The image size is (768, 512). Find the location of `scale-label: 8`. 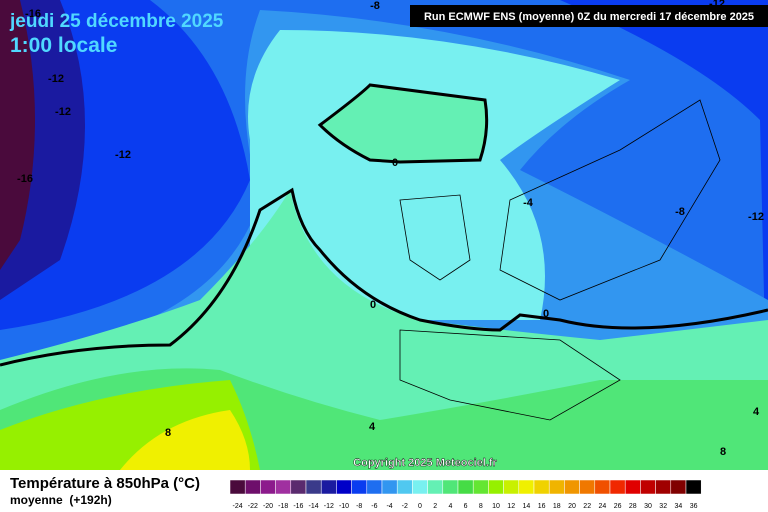

scale-label: 8 is located at coordinates (481, 506).